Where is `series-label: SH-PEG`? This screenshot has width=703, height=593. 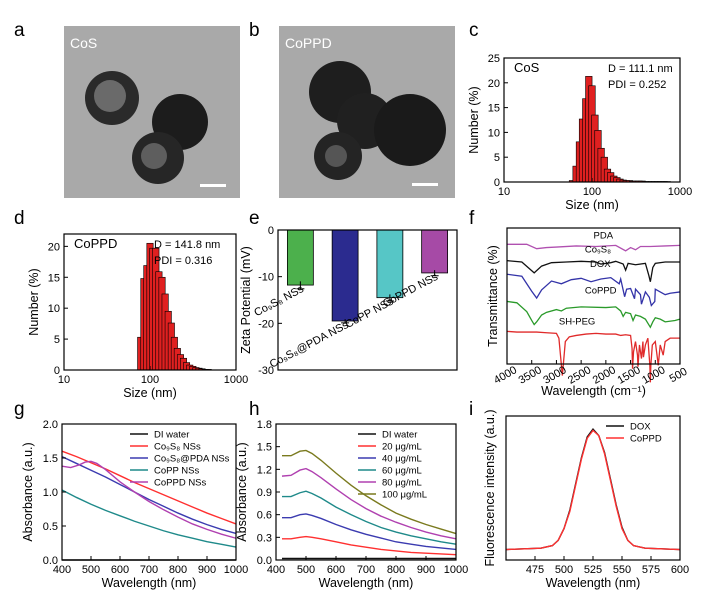 series-label: SH-PEG is located at coordinates (577, 321).